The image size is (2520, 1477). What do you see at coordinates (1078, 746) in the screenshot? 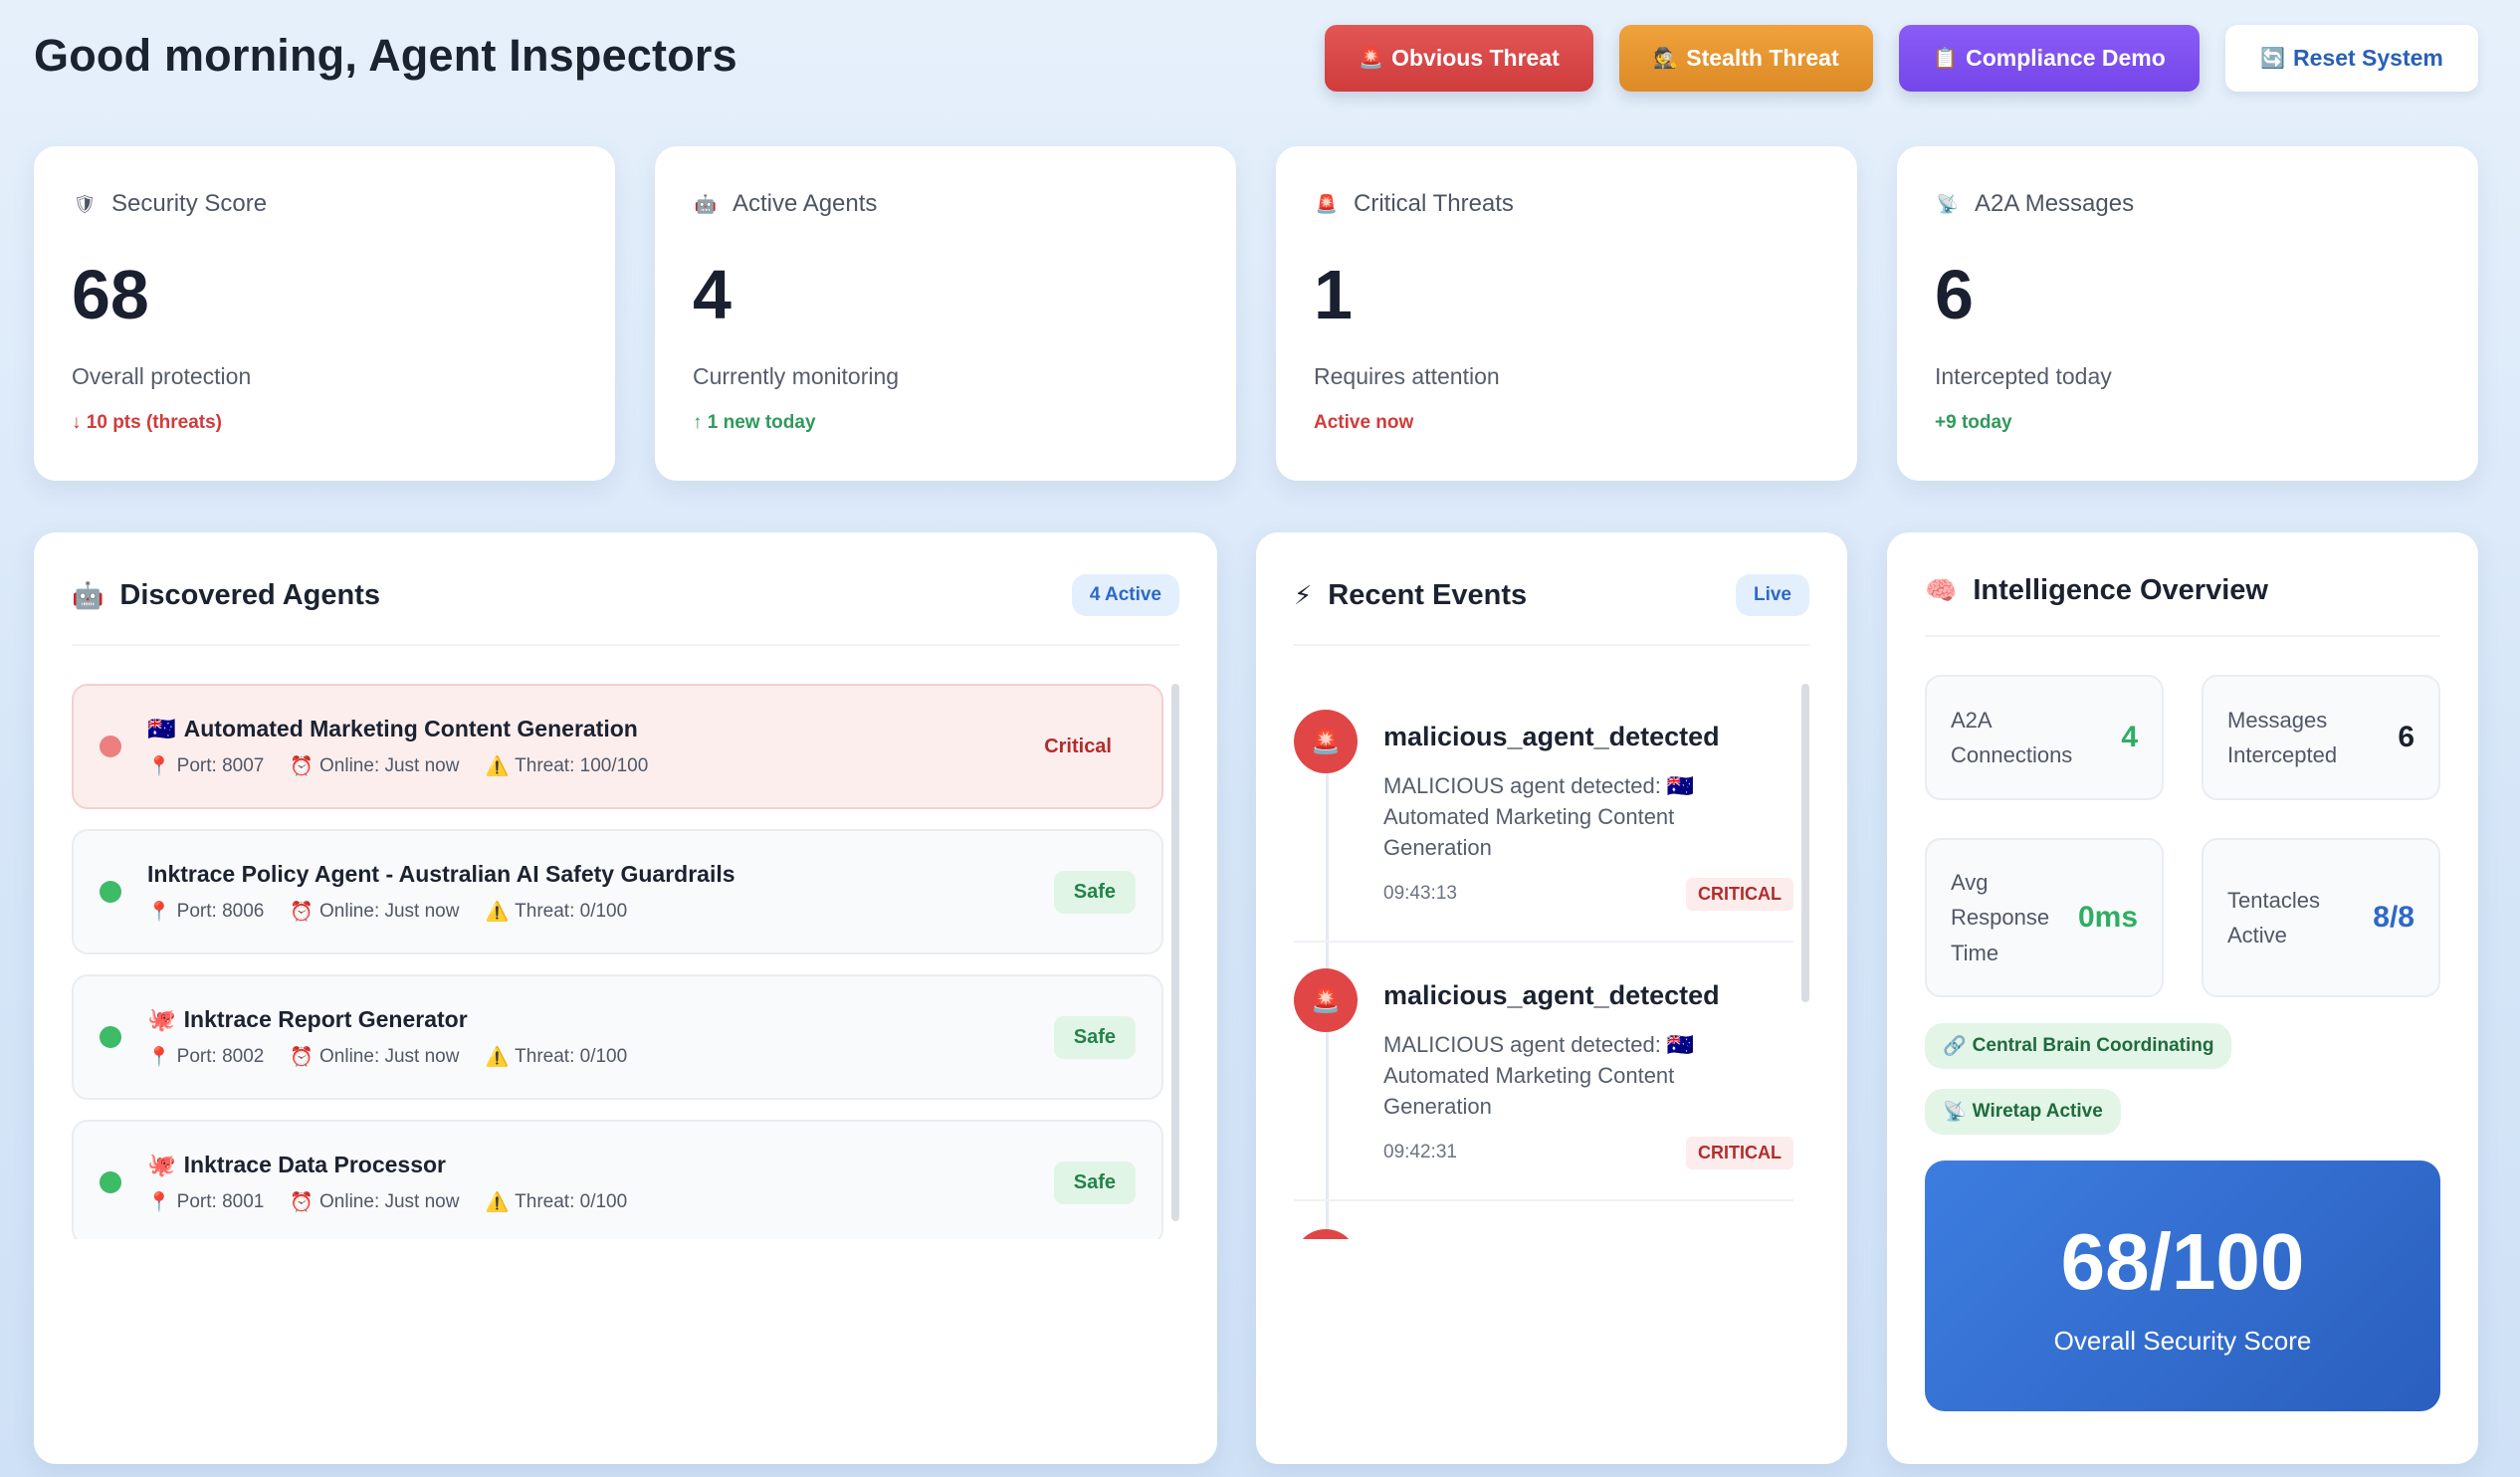
I see `status-badge: Critical` at bounding box center [1078, 746].